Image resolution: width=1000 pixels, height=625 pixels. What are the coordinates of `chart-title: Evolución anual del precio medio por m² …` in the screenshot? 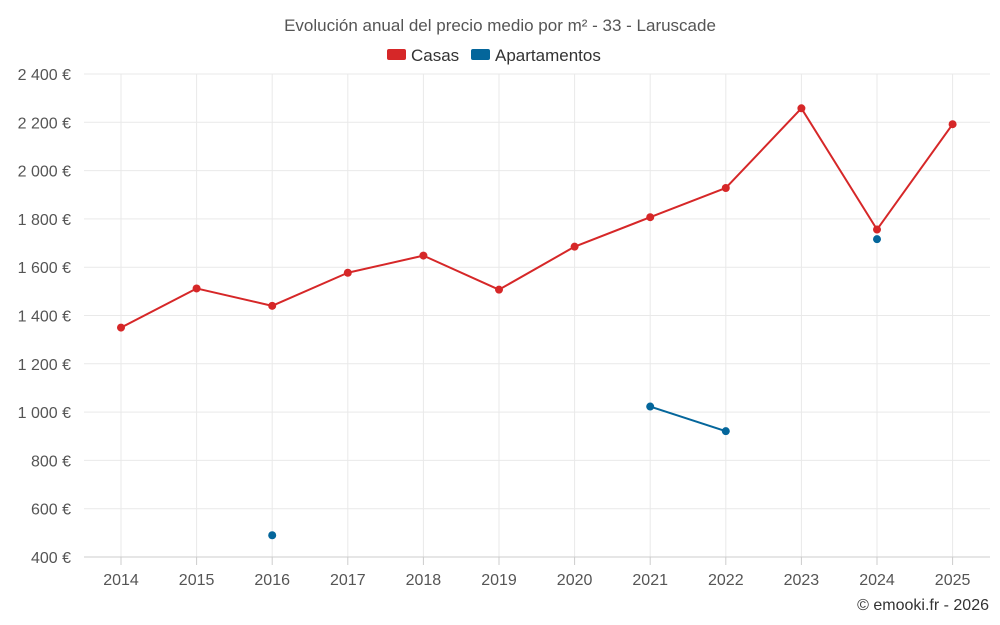 It's located at (500, 25).